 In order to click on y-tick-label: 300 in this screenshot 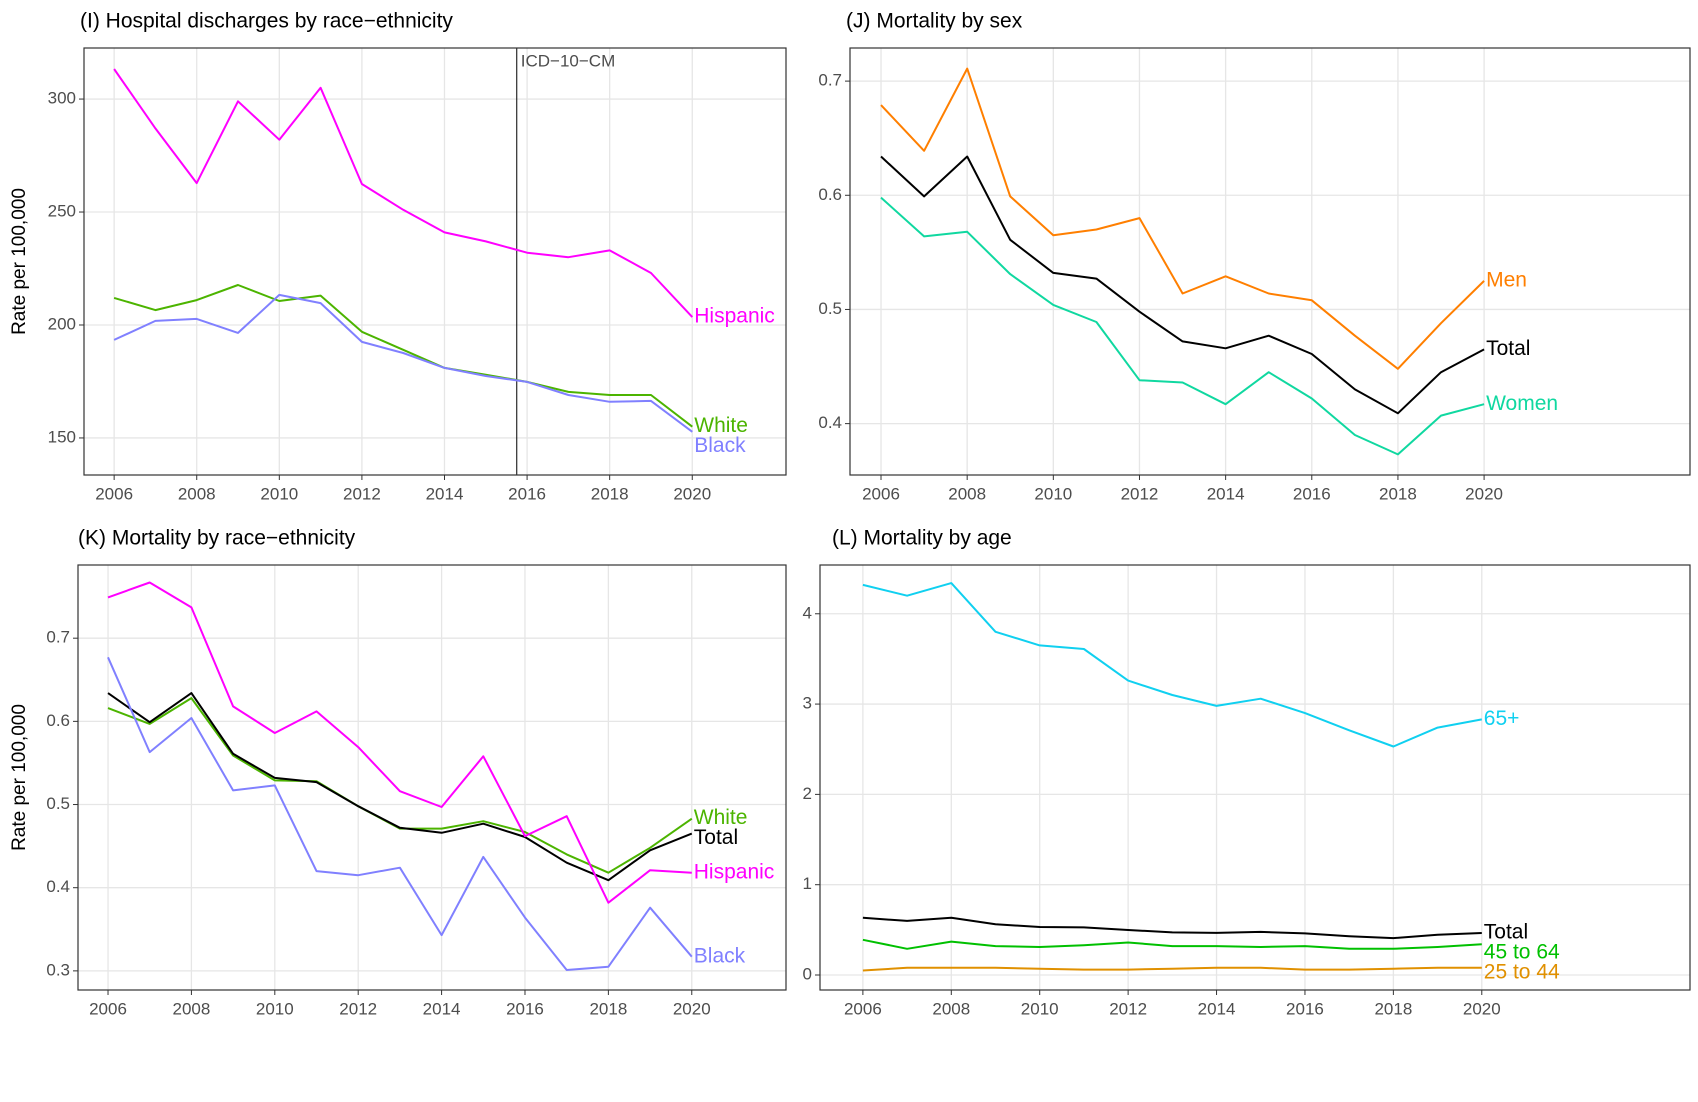, I will do `click(62, 98)`.